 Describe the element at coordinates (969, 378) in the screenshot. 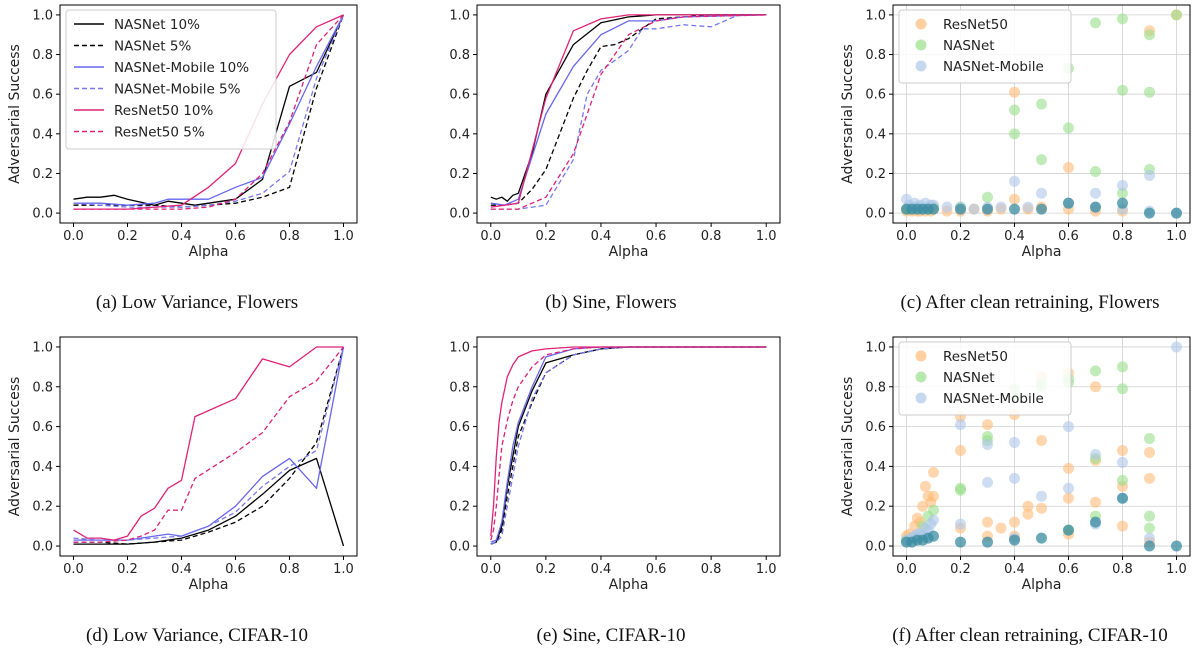

I see `legend-label: NASNet` at that location.